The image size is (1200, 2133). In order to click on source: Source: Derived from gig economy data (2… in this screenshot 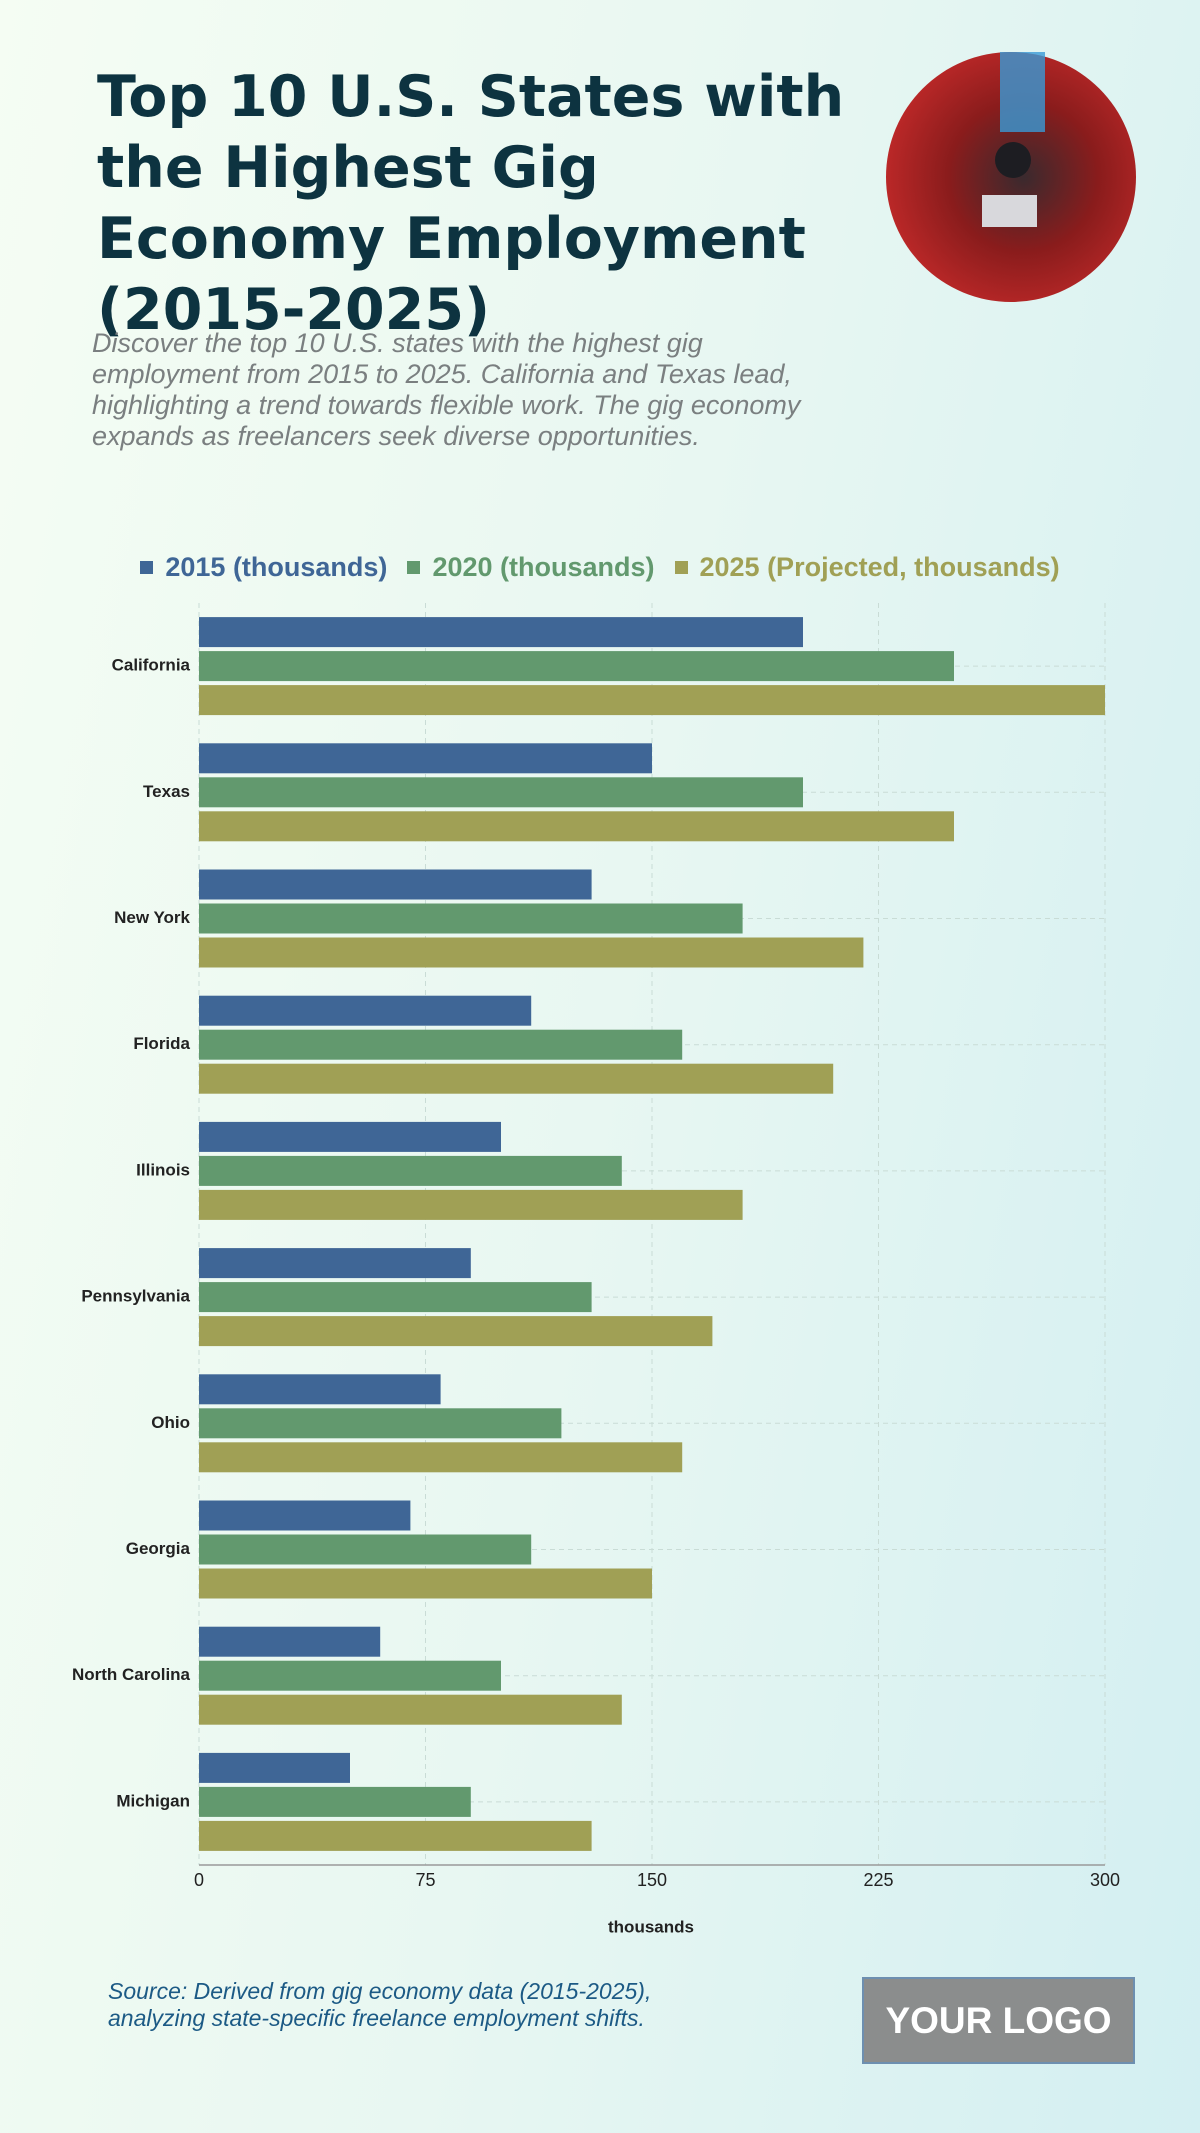, I will do `click(380, 2004)`.